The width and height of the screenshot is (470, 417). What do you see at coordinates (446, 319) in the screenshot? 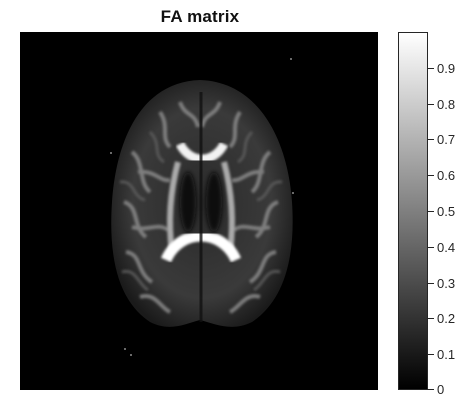
I see `colorbar-tick-label: 0.2` at bounding box center [446, 319].